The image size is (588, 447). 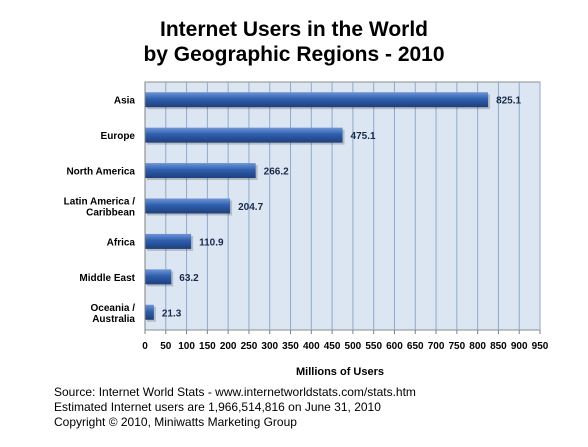 What do you see at coordinates (508, 101) in the screenshot?
I see `bar-value-label: 825.1` at bounding box center [508, 101].